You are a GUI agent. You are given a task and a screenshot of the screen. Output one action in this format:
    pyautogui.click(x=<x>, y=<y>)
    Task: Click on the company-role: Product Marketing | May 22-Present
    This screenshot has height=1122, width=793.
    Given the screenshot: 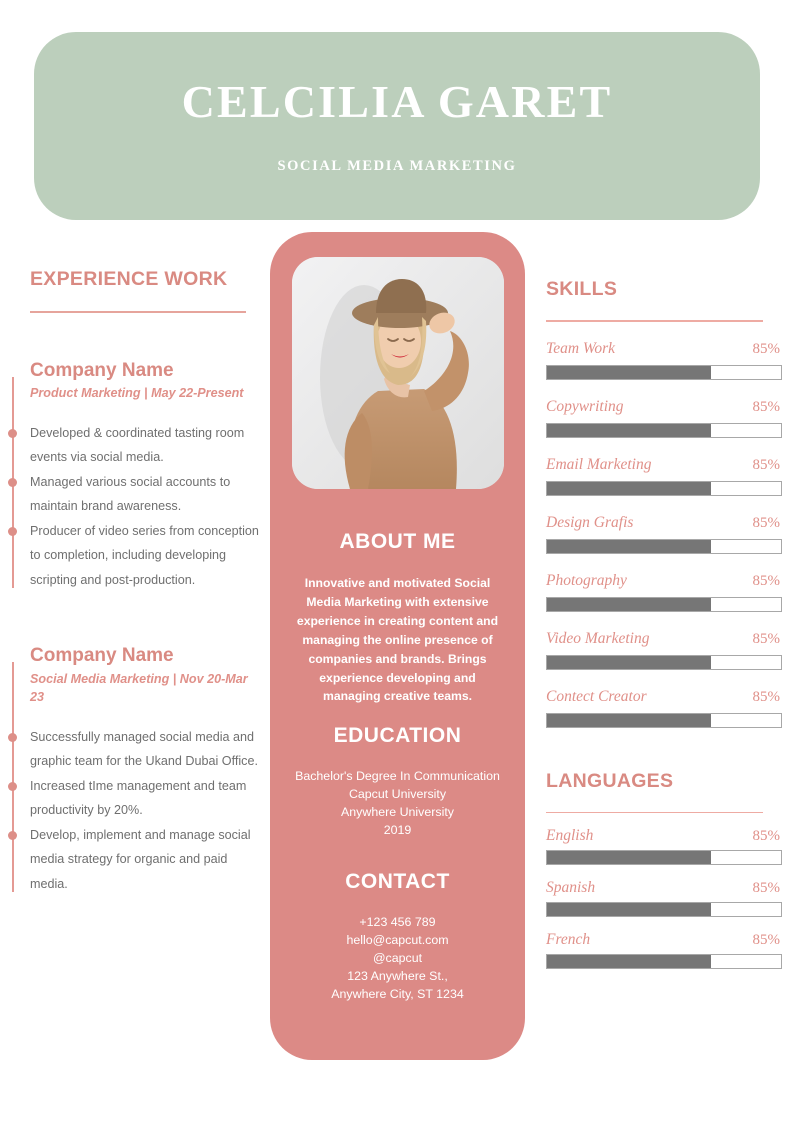 What is the action you would take?
    pyautogui.click(x=137, y=393)
    